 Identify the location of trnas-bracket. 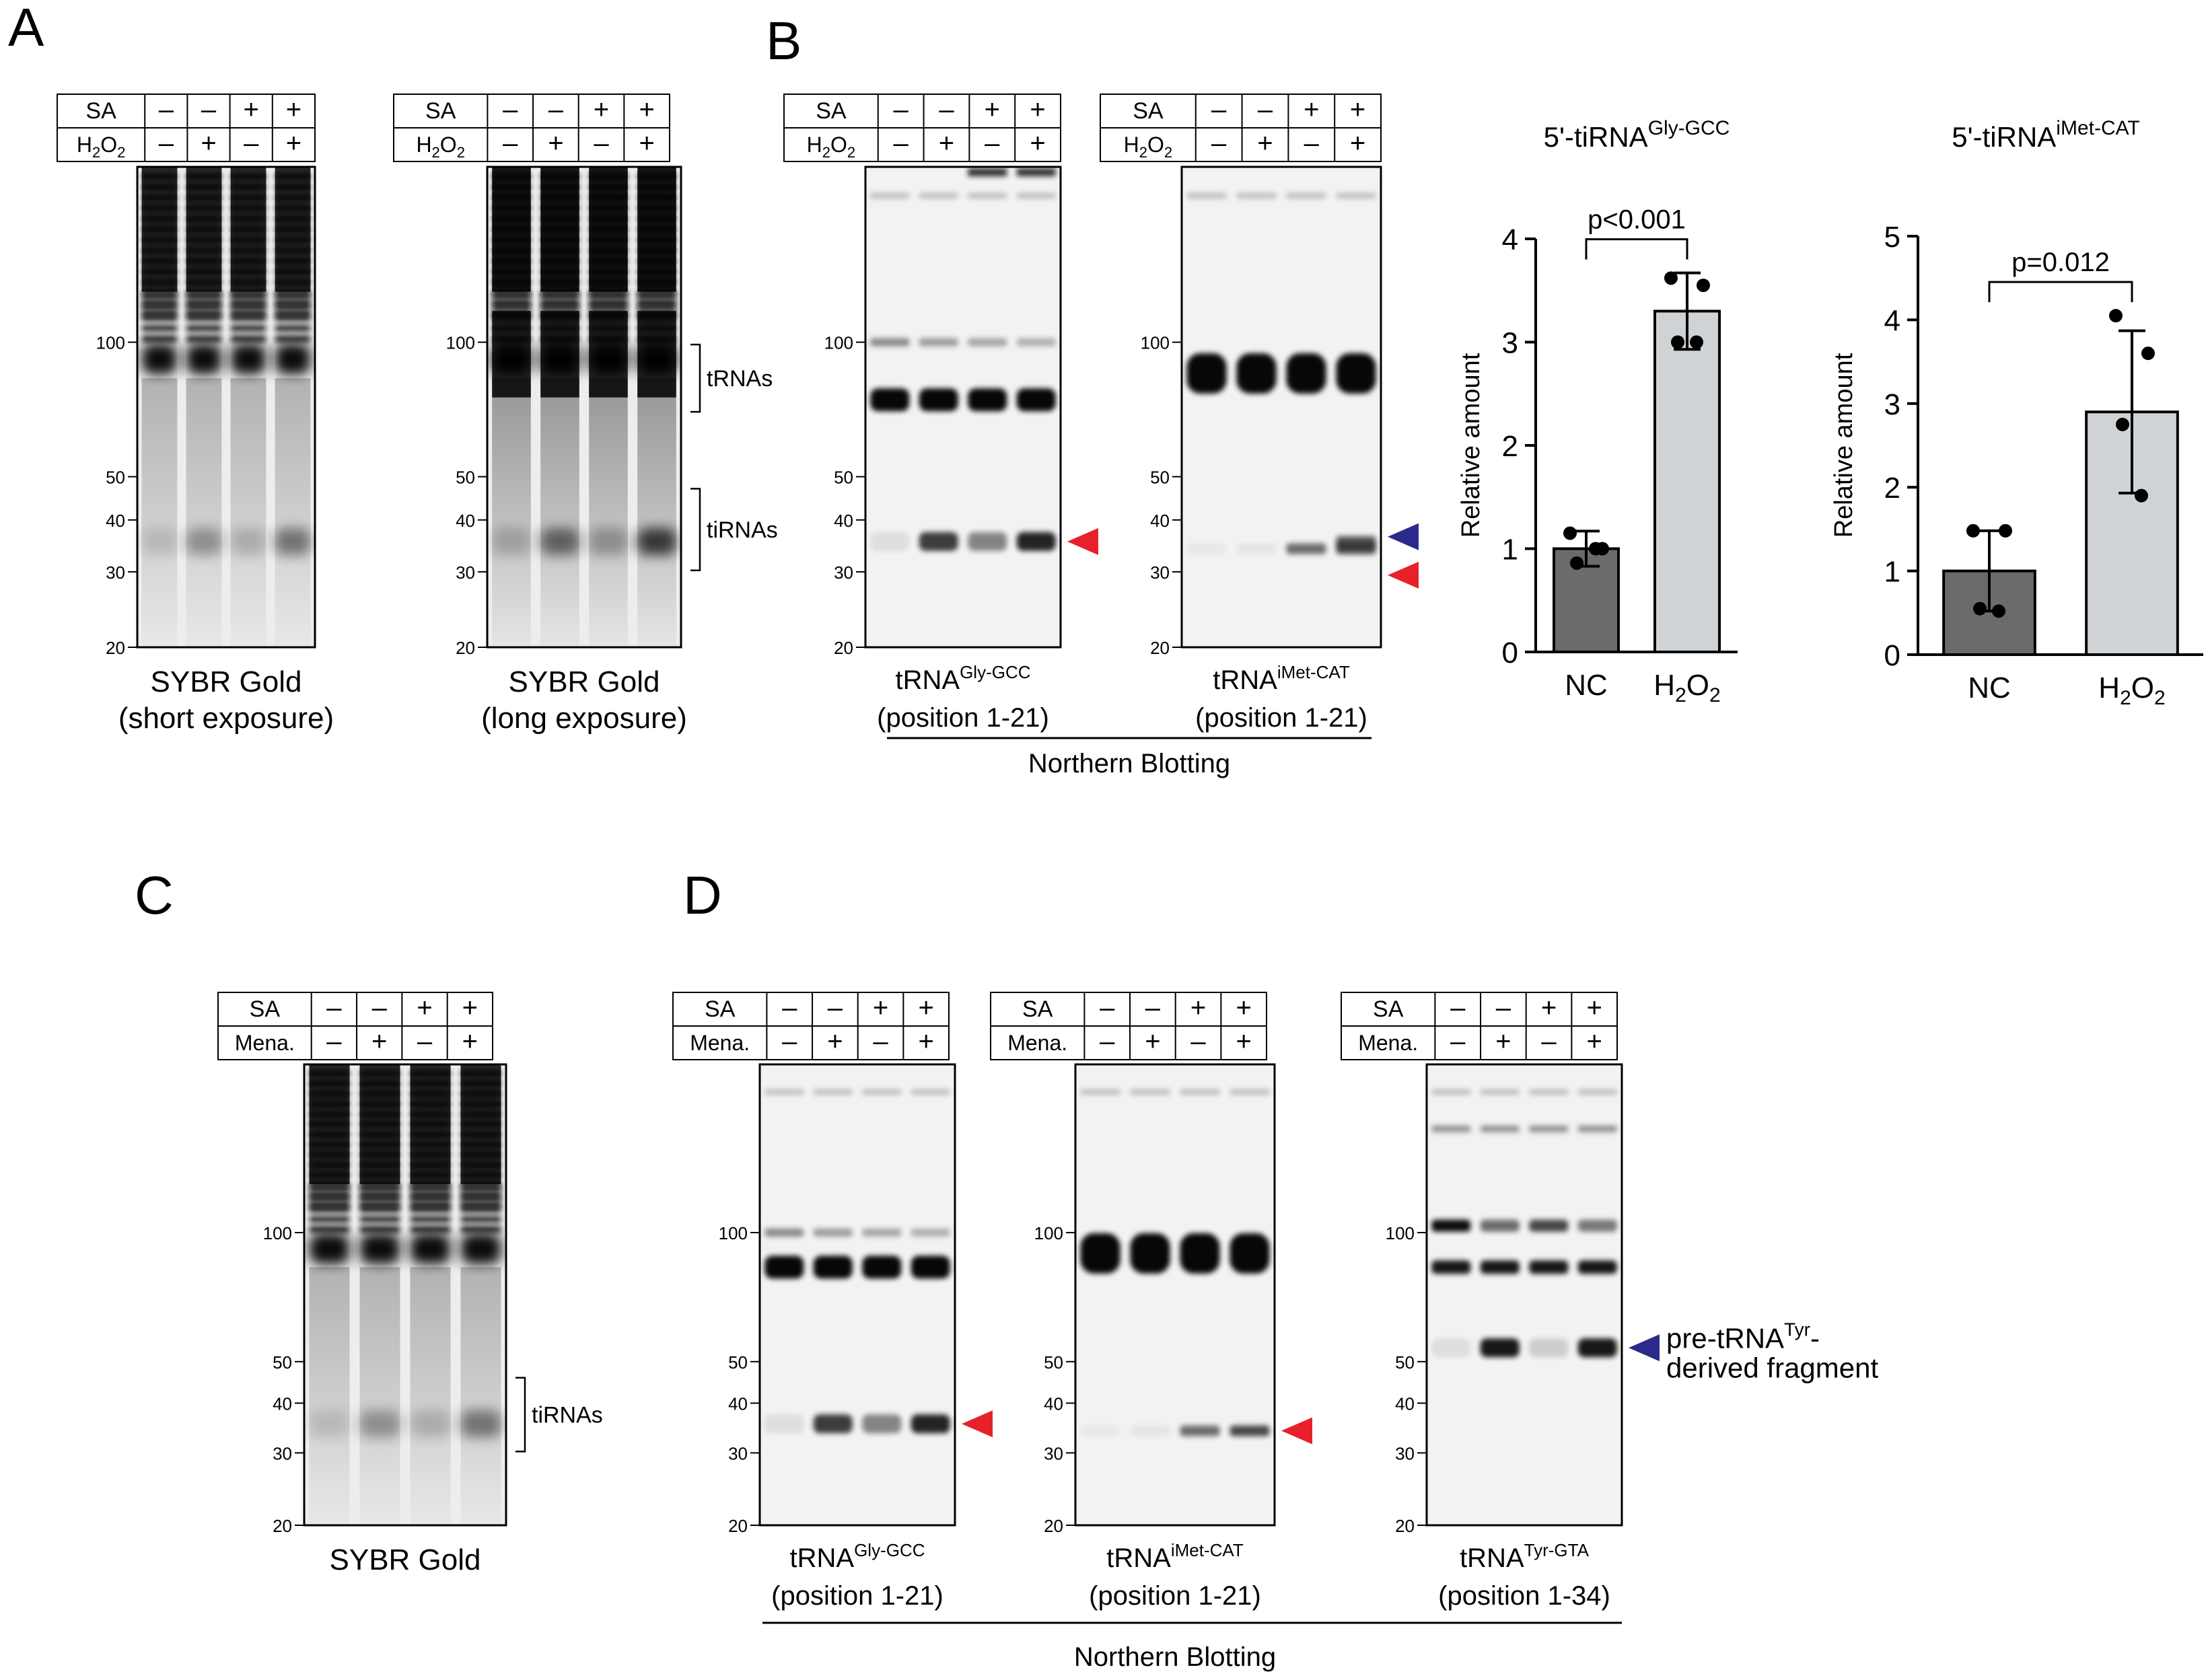
(695, 378).